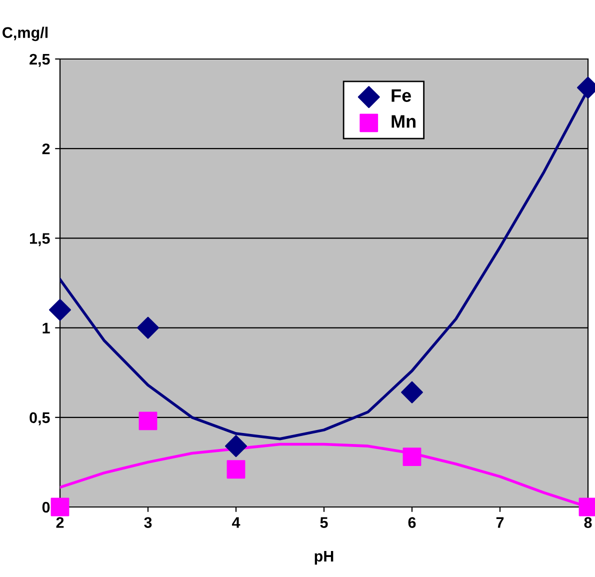 Image resolution: width=595 pixels, height=577 pixels. What do you see at coordinates (404, 121) in the screenshot?
I see `legend-label: Mn` at bounding box center [404, 121].